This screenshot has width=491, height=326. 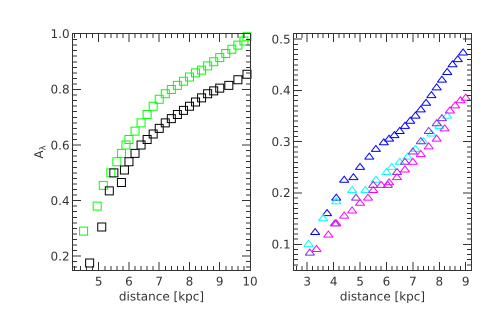 I want to click on x-tick-label: 10, so click(x=250, y=281).